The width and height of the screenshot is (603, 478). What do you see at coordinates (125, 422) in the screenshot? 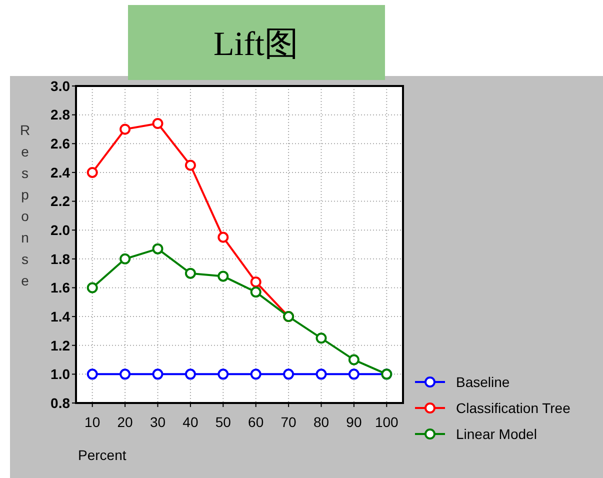
I see `x-tick-label: 20` at bounding box center [125, 422].